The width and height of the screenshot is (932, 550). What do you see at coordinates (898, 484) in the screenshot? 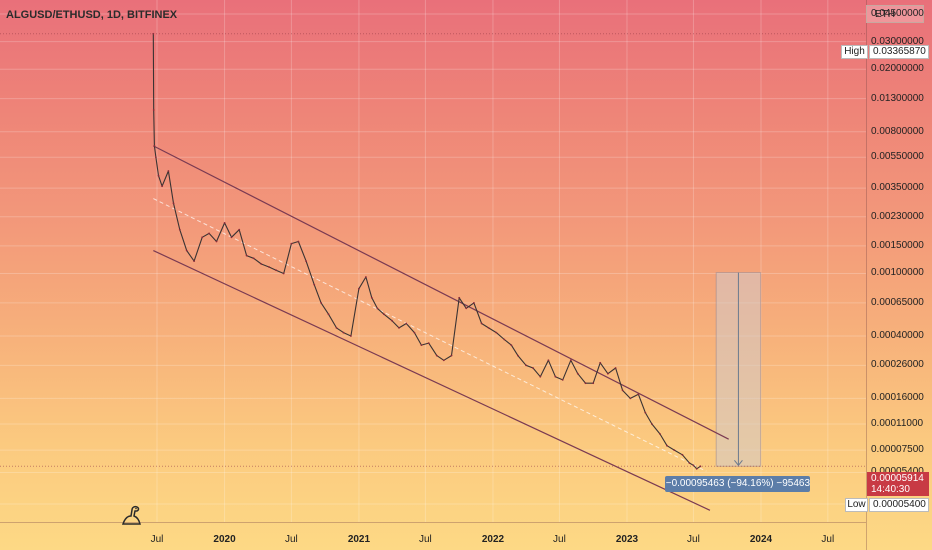
I see `last-price-badge: 0.00005914 14:40:30` at bounding box center [898, 484].